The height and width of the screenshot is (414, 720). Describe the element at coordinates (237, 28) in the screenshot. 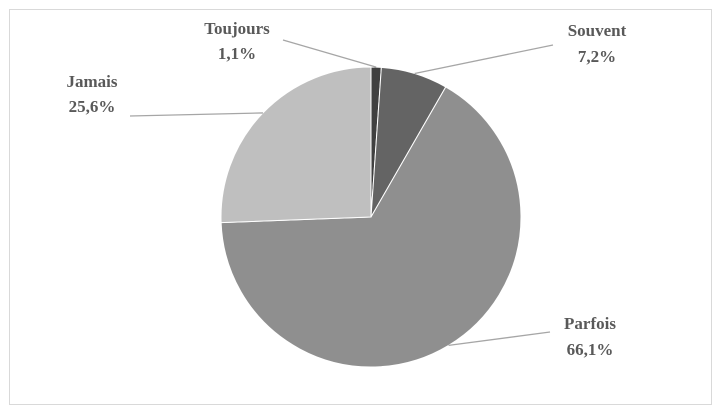

I see `slice-label: Toujours` at that location.